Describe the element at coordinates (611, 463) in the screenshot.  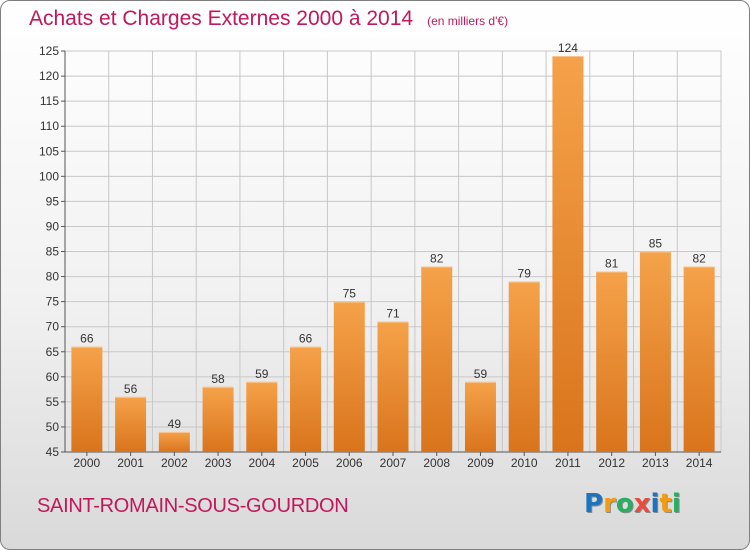
I see `x-tick-label: 2012` at that location.